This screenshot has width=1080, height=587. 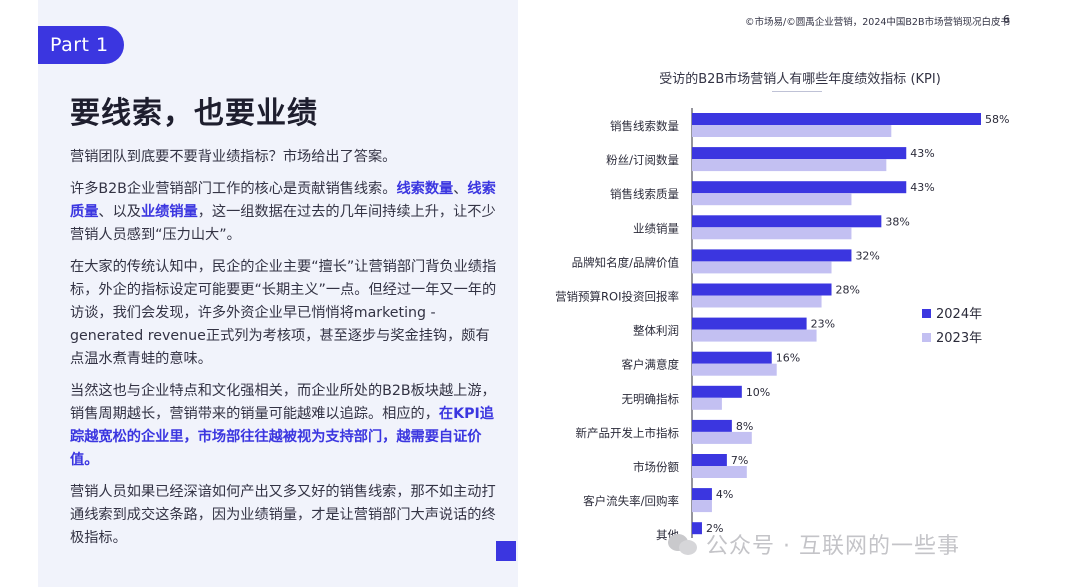 I want to click on value-label: 32%, so click(x=867, y=255).